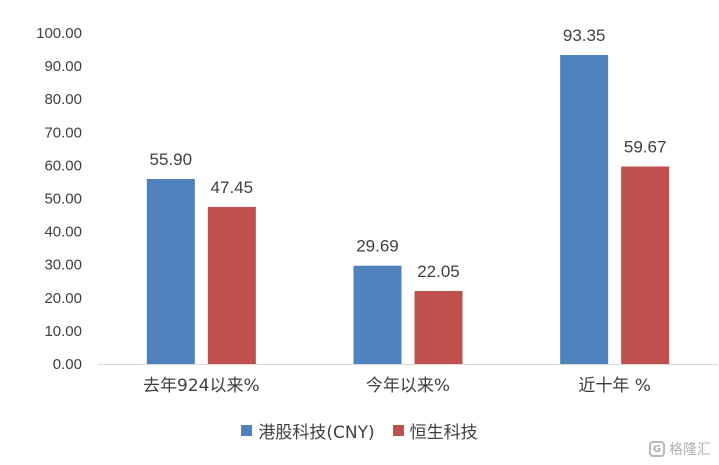 This screenshot has height=465, width=719. Describe the element at coordinates (201, 386) in the screenshot. I see `x-category-label: 去年924以来%` at that location.